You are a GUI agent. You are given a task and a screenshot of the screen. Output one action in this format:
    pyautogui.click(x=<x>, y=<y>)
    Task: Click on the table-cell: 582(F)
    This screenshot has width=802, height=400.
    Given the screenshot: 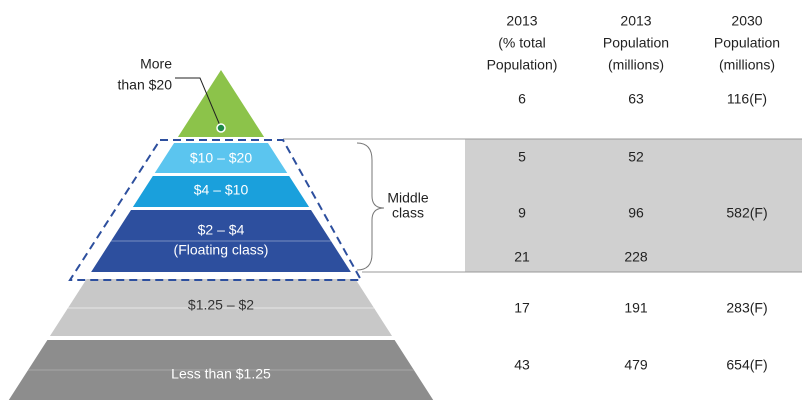 What is the action you would take?
    pyautogui.click(x=746, y=213)
    